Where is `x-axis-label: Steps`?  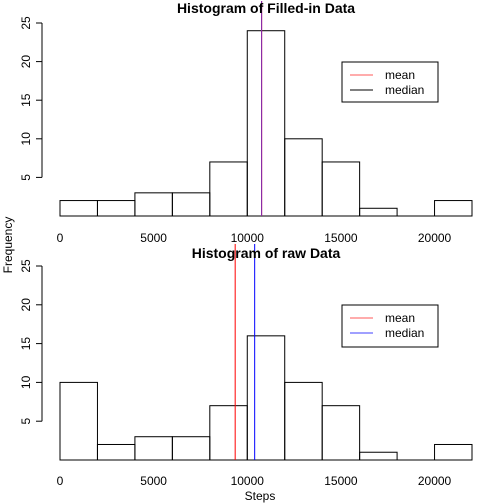
x-axis-label: Steps is located at coordinates (260, 496).